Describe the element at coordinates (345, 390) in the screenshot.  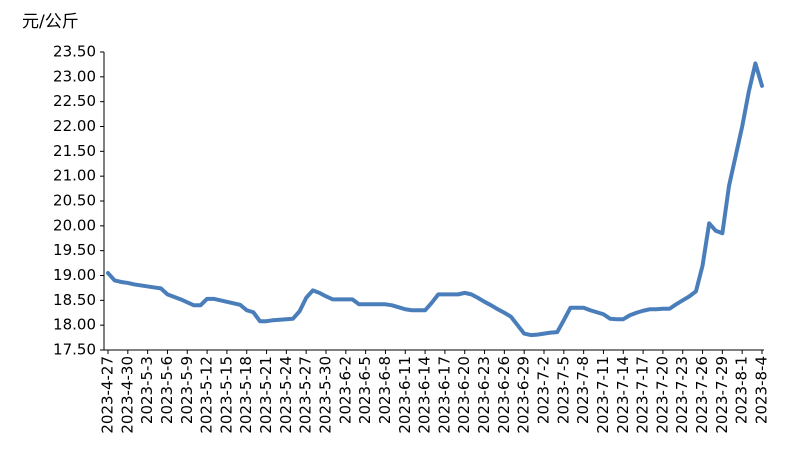
I see `x-tick-label: 2023-6-2` at that location.